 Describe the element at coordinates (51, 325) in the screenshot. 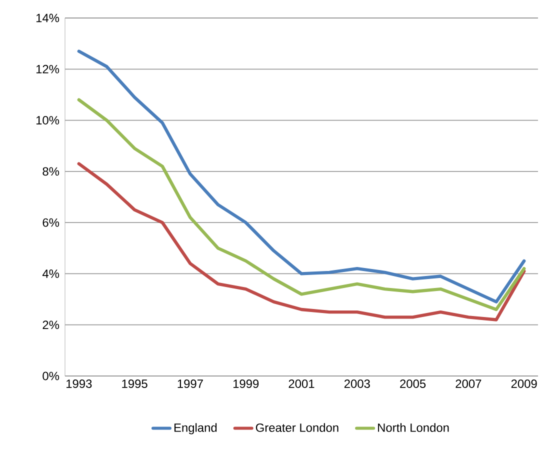

I see `y-tick-label: 2%` at that location.